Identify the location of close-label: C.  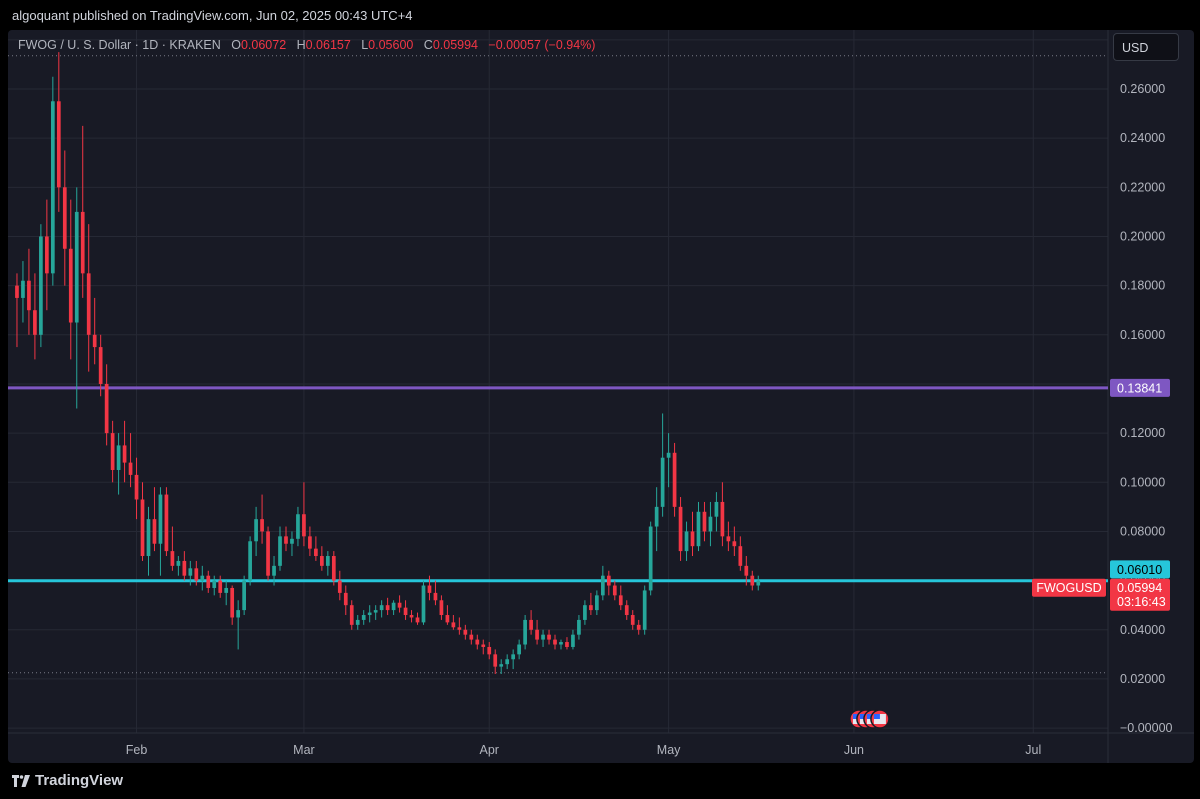
(428, 45).